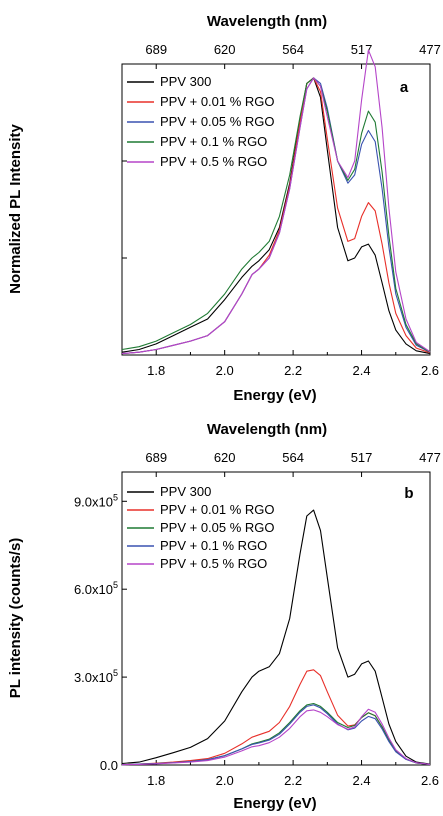 The height and width of the screenshot is (816, 443). What do you see at coordinates (267, 21) in the screenshot?
I see `panel-a-top-axis-label: Wavelength (nm)` at bounding box center [267, 21].